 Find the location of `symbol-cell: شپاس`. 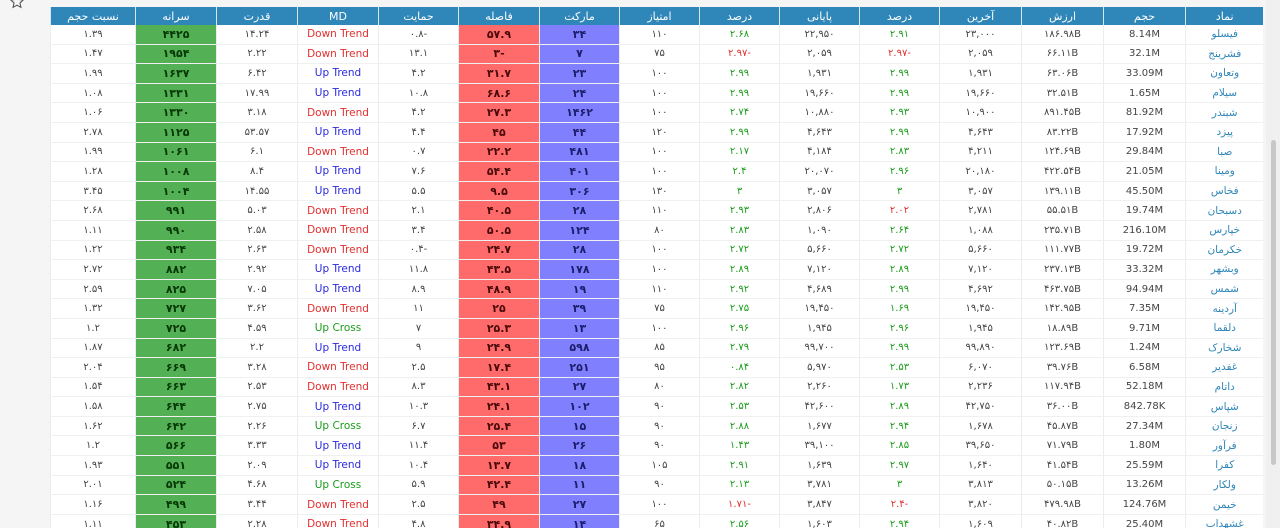

symbol-cell: شپاس is located at coordinates (1224, 406).